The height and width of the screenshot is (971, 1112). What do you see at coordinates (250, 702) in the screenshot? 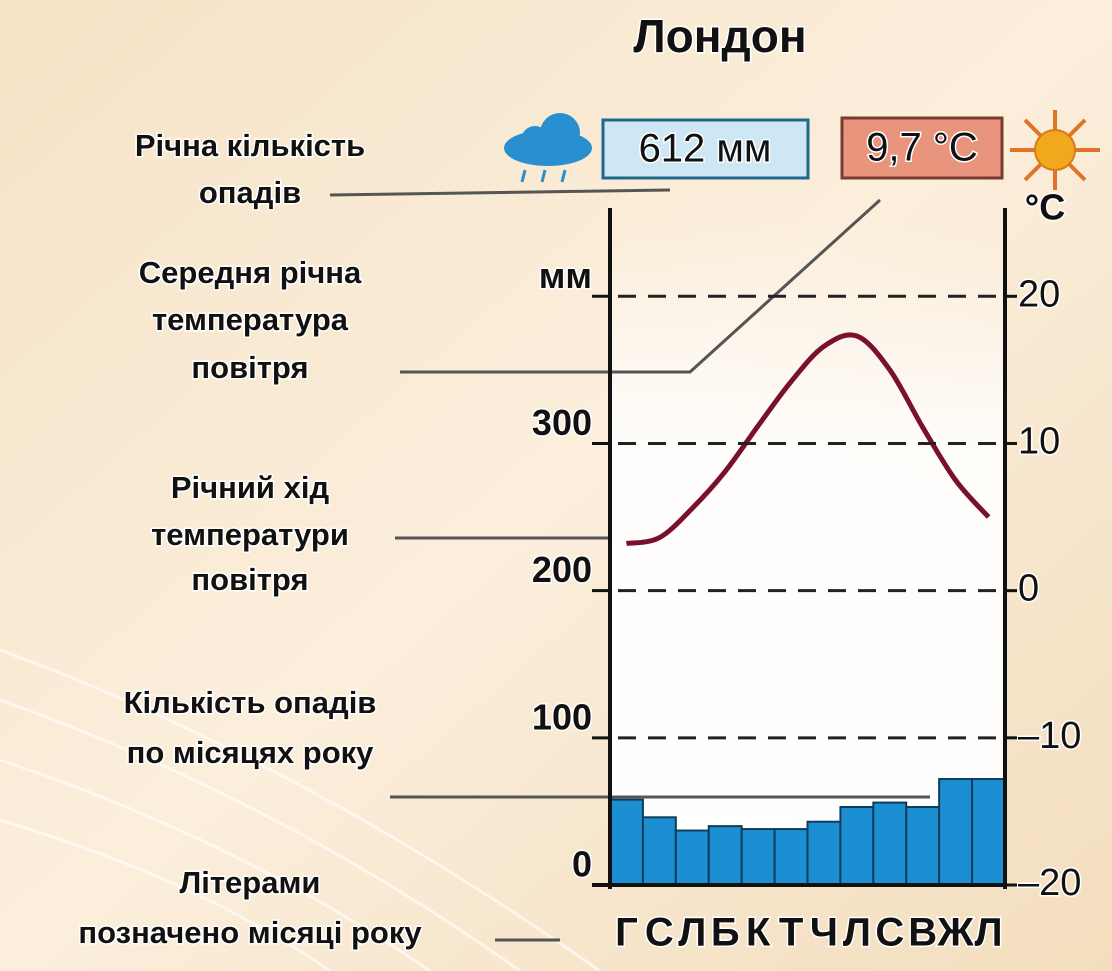
I see `annotation: Кількість опадів` at bounding box center [250, 702].